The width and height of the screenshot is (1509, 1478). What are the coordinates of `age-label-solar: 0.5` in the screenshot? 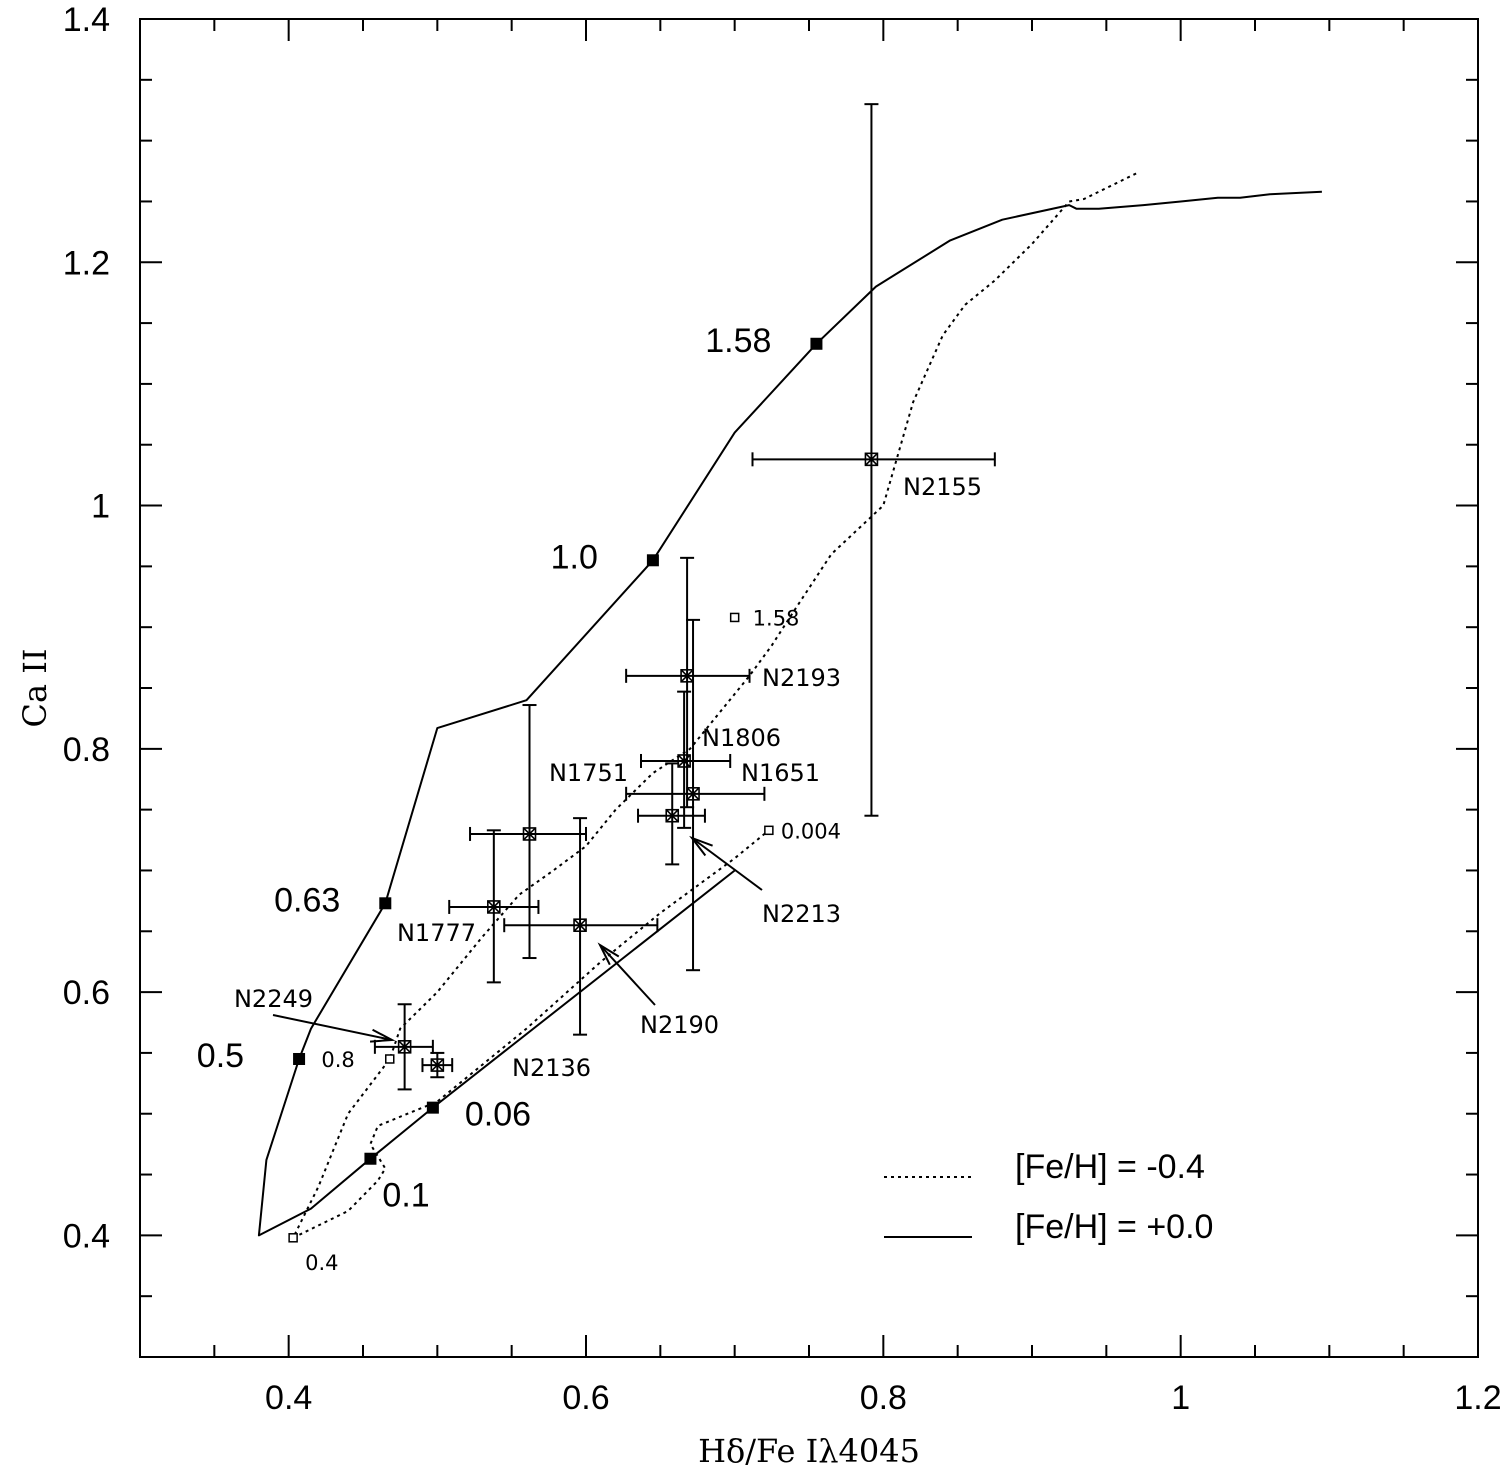 It's located at (220, 1056).